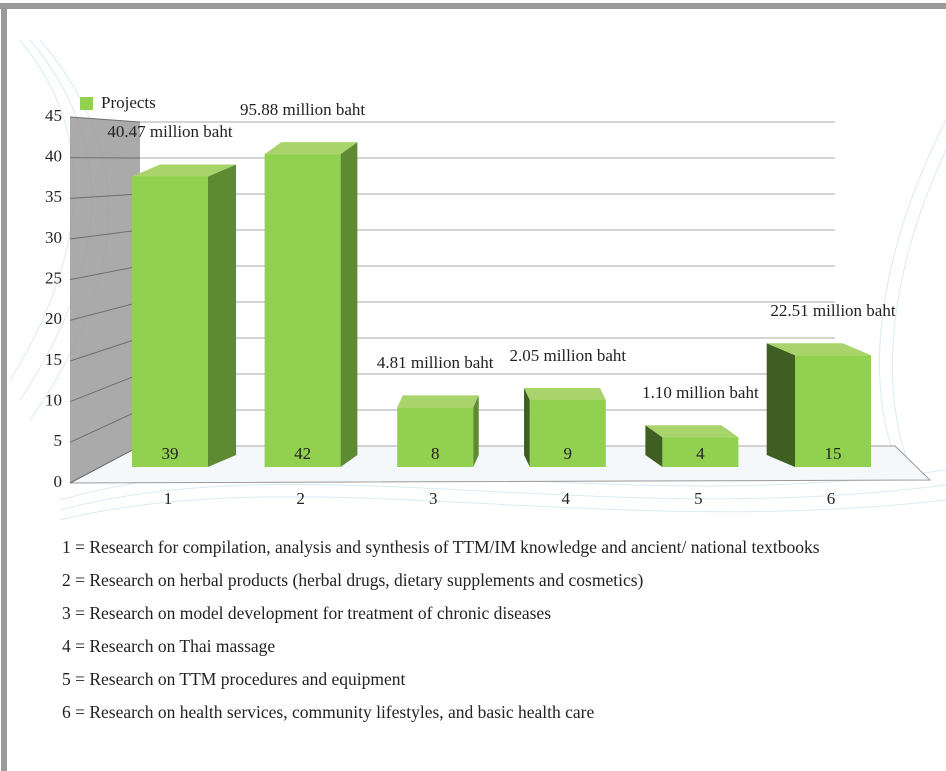 This screenshot has width=946, height=771. I want to click on annotation: 4.81 million baht, so click(435, 363).